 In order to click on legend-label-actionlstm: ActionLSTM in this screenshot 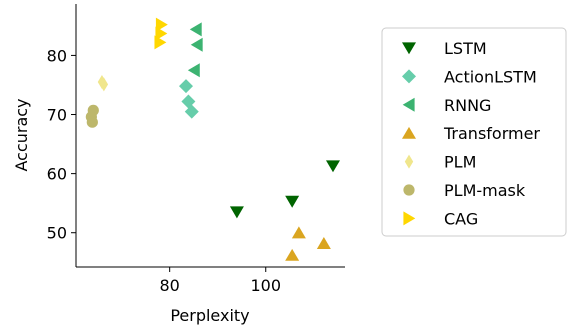, I will do `click(490, 76)`.